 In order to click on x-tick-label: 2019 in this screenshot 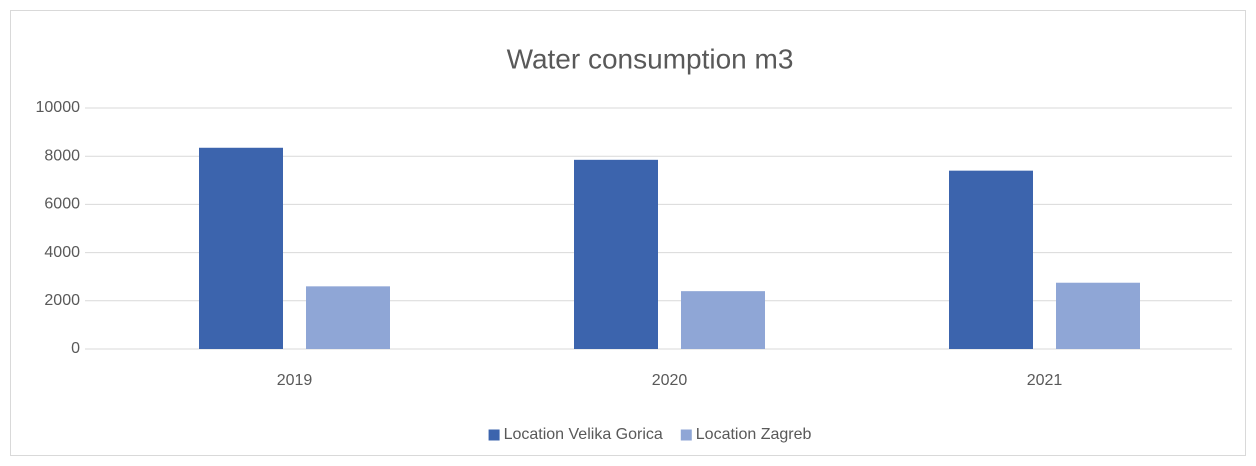, I will do `click(295, 380)`.